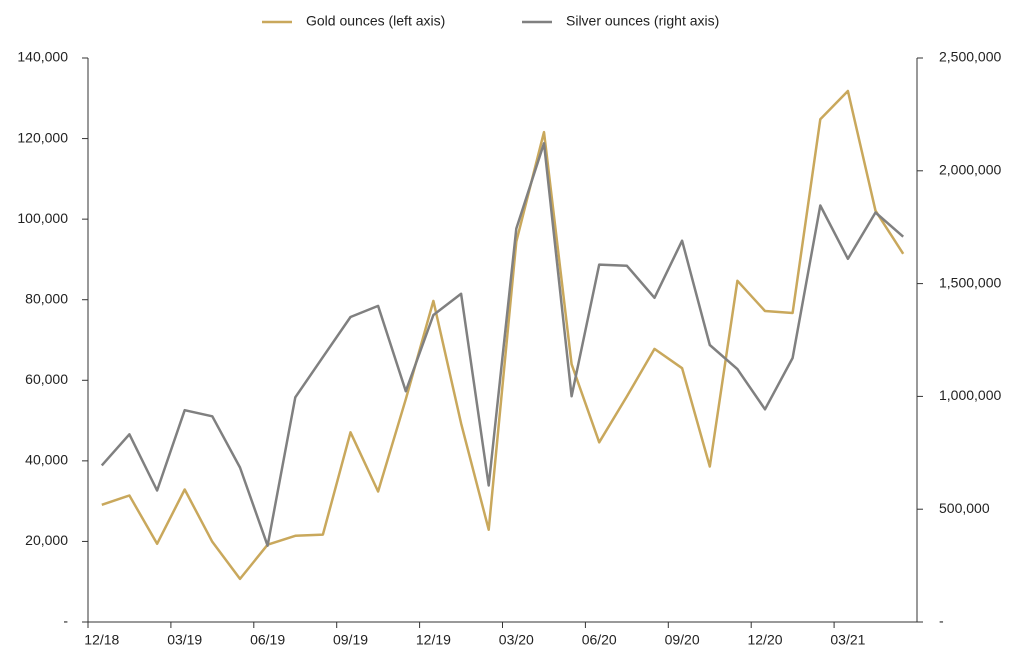 The height and width of the screenshot is (664, 1018). Describe the element at coordinates (46, 460) in the screenshot. I see `y-tick-label: 40,000` at that location.